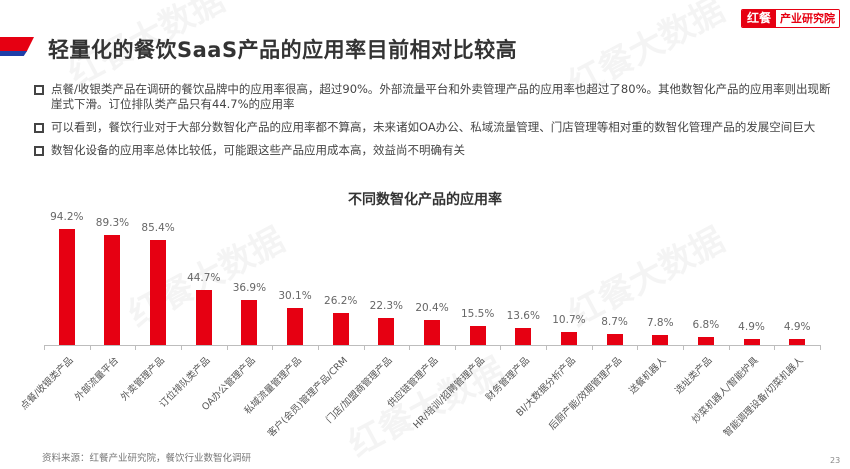  Describe the element at coordinates (258, 150) in the screenshot. I see `bullet-text: 数智化设备的应用率总体比较低，可能跟这些产品应用成本高，效益尚不明确有关` at that location.